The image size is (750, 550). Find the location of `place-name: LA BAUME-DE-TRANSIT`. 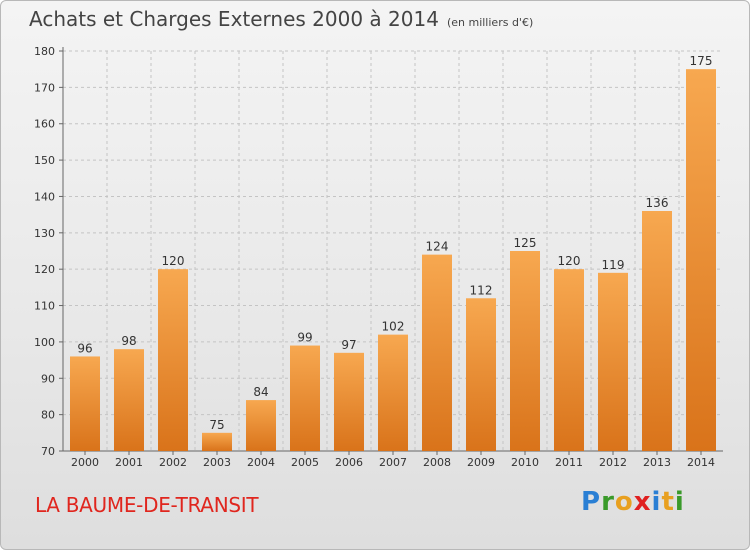

place-name: LA BAUME-DE-TRANSIT is located at coordinates (147, 505).